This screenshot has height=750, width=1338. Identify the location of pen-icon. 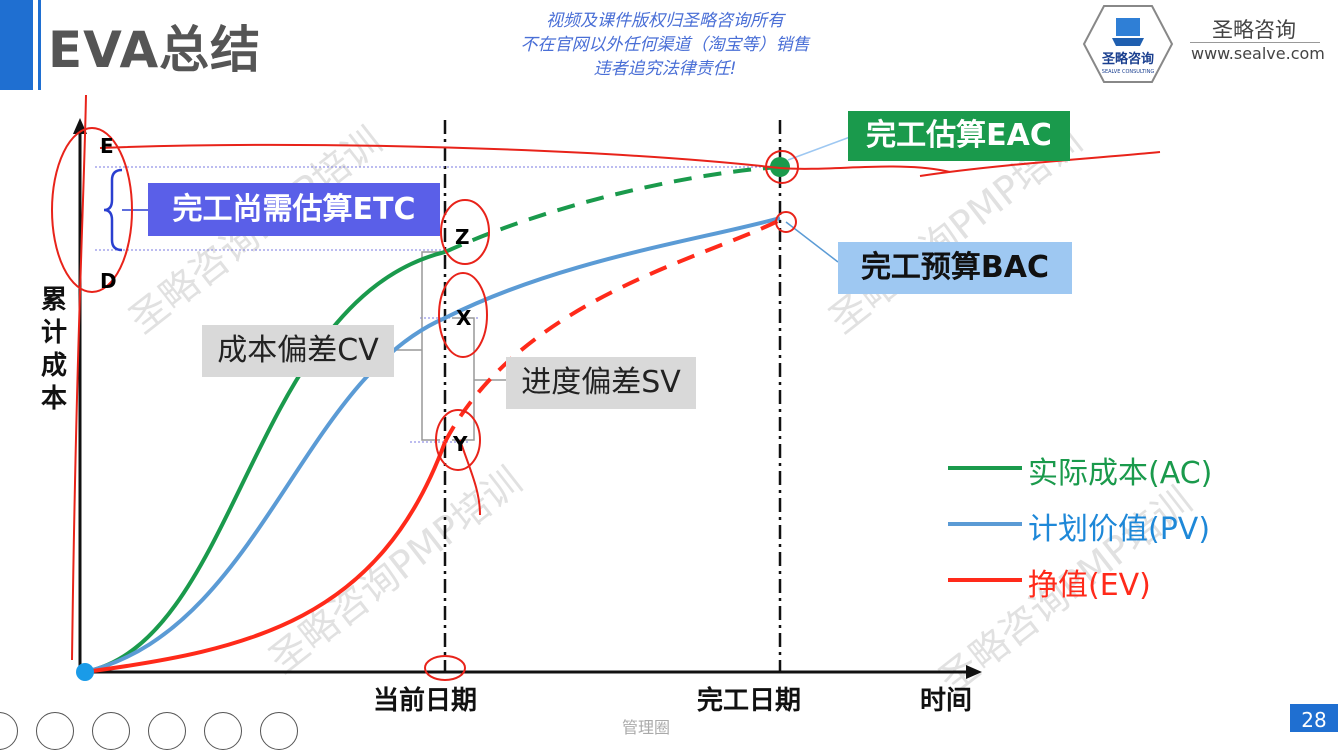
(111, 731).